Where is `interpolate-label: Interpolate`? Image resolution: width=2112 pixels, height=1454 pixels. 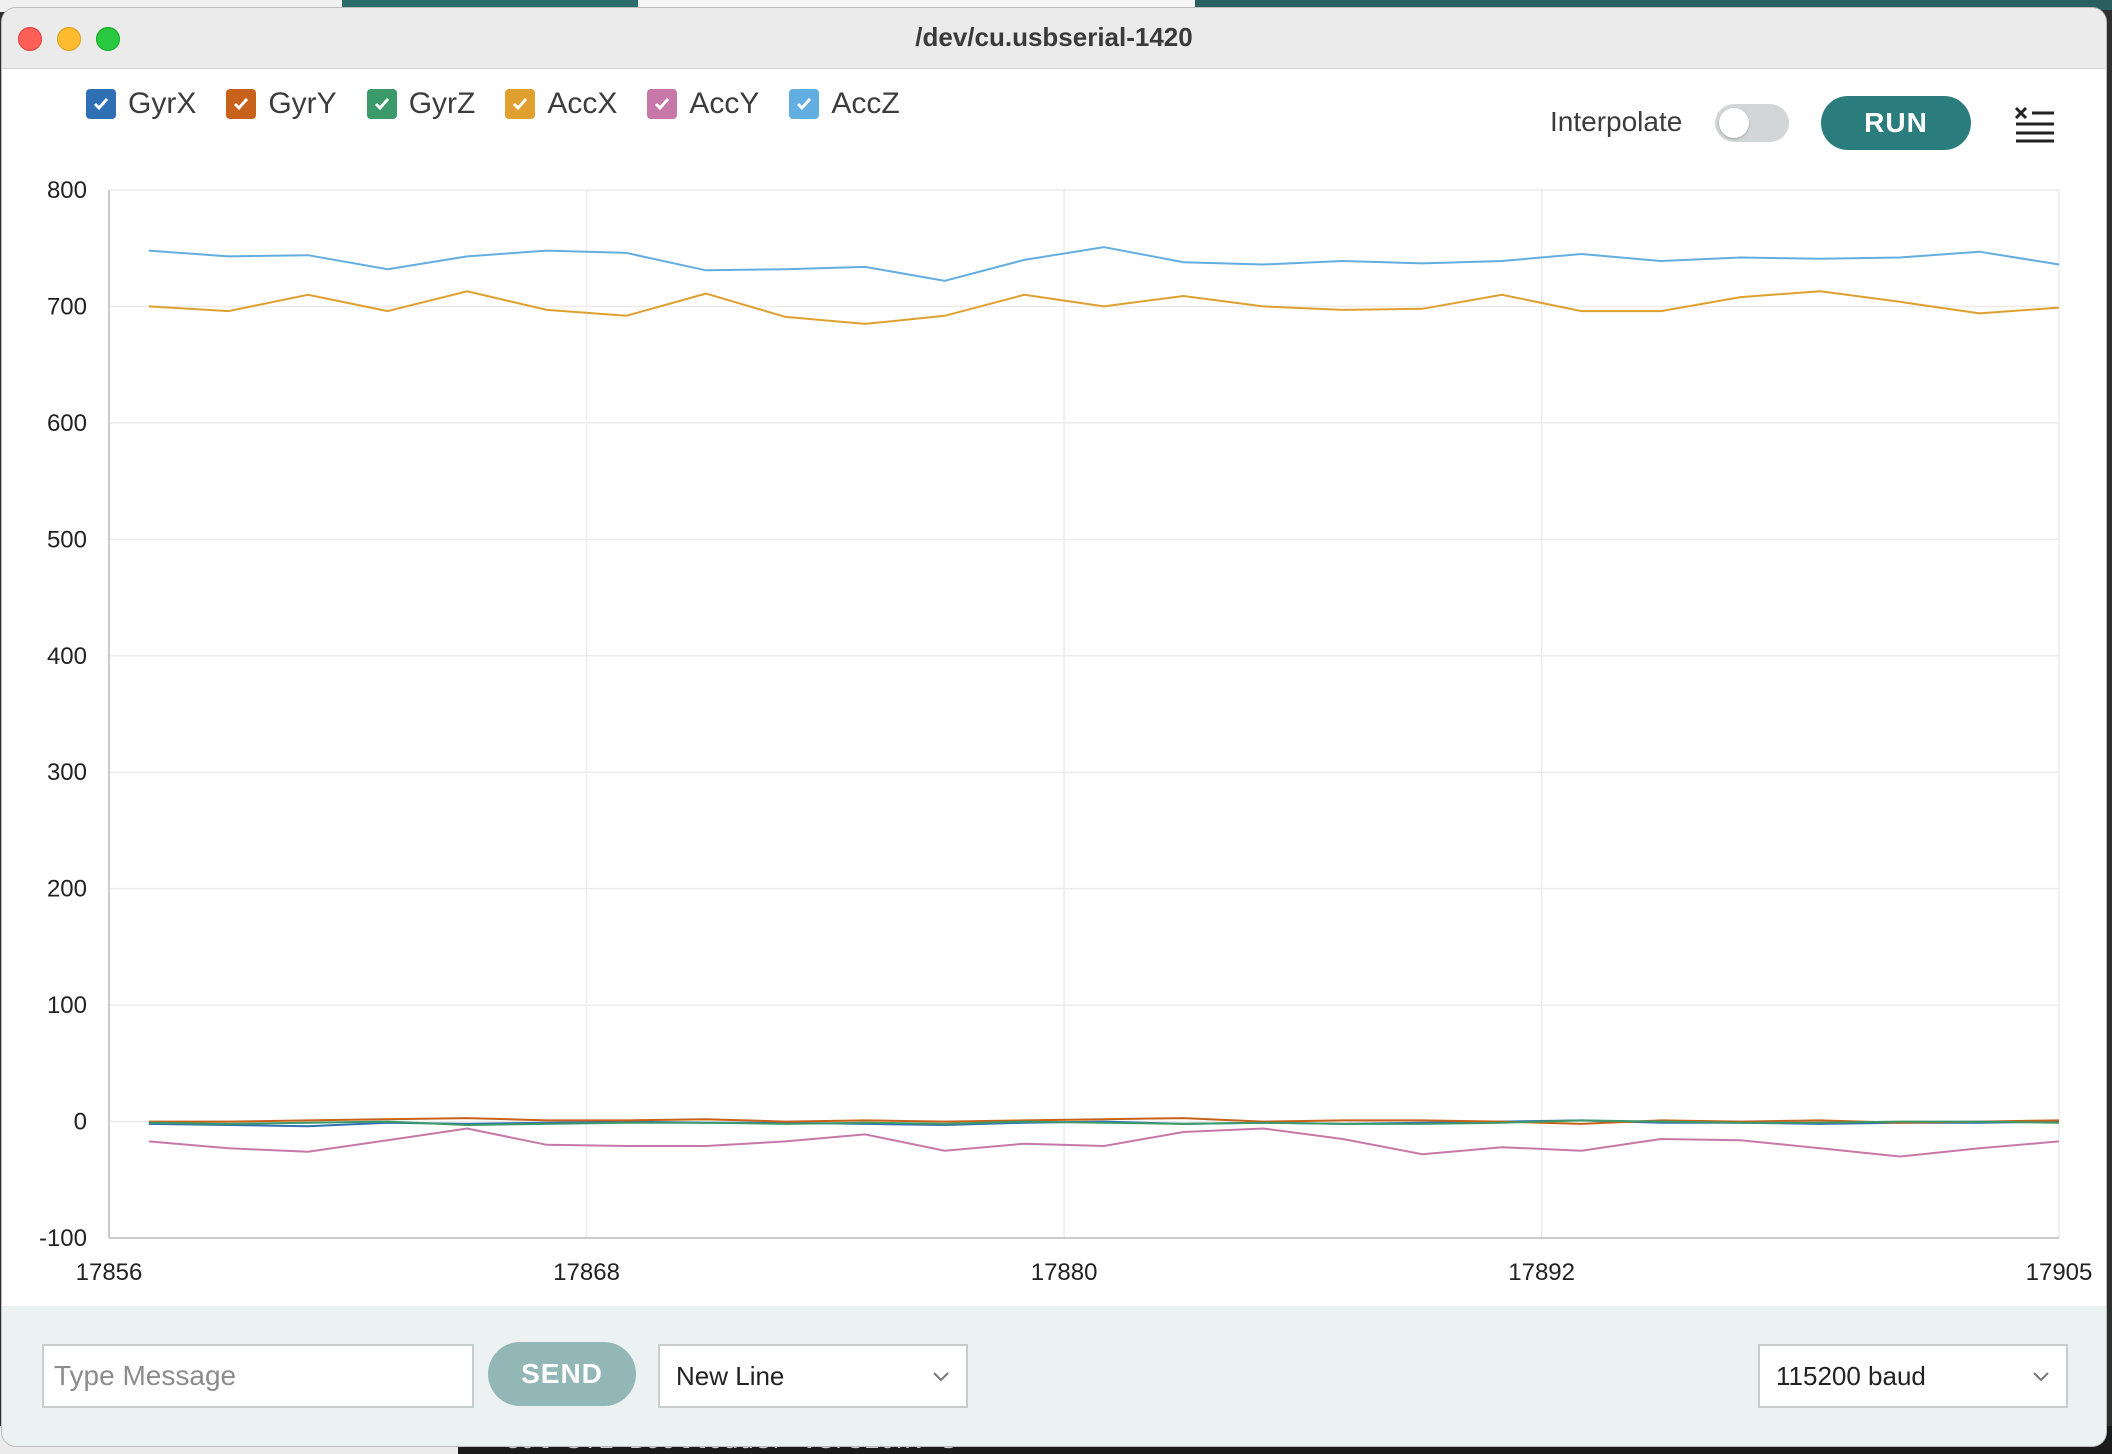
interpolate-label: Interpolate is located at coordinates (1616, 121).